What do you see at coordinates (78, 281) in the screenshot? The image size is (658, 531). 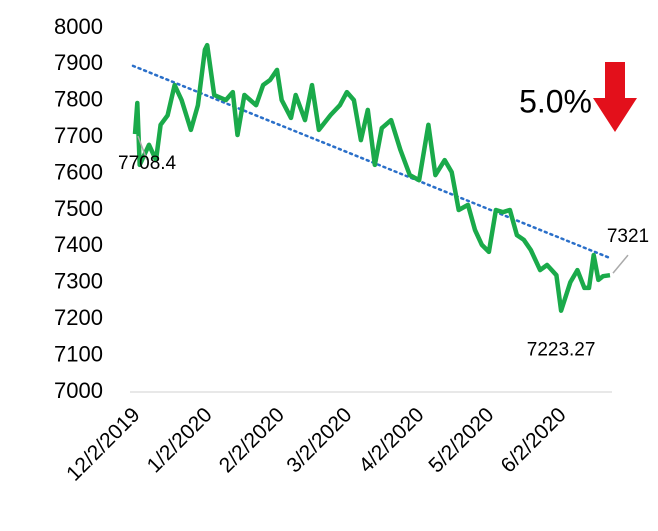 I see `y-tick-label: 7300` at bounding box center [78, 281].